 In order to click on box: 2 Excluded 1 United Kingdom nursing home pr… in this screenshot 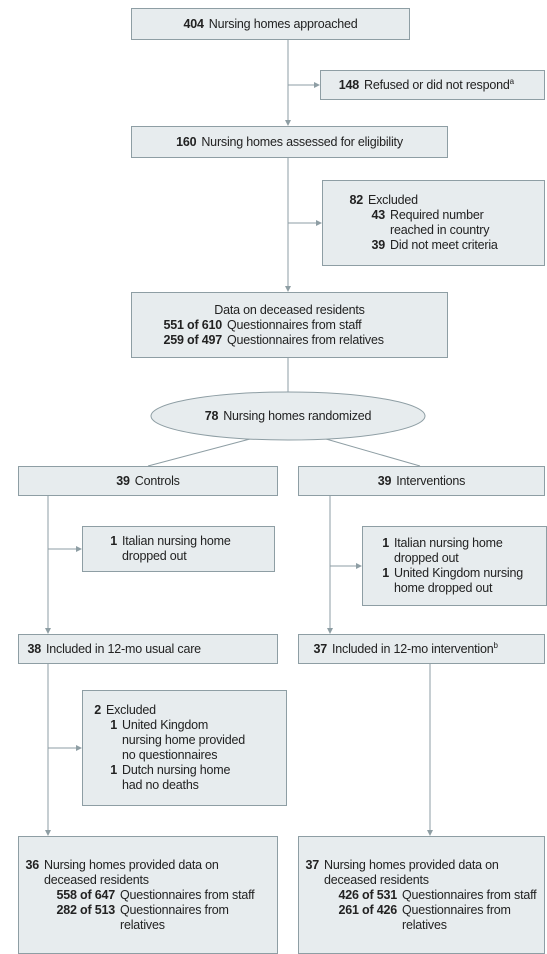, I will do `click(184, 748)`.